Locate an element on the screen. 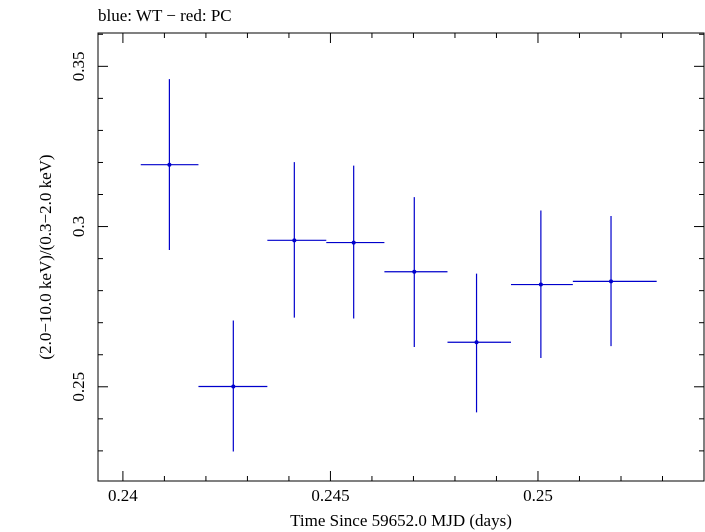  y-axis-label: (2.0−10.0 keV)/(0.3−2.0 keV) is located at coordinates (45, 256).